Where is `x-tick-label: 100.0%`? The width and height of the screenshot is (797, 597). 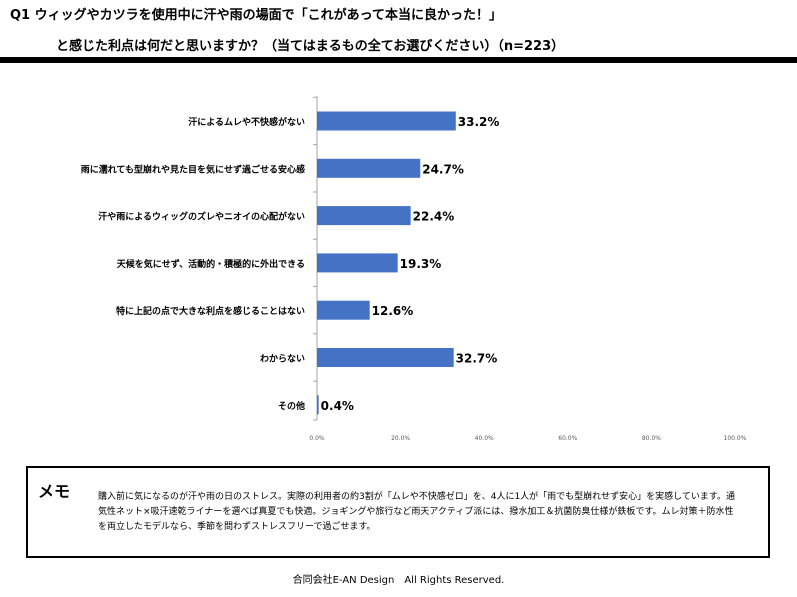
x-tick-label: 100.0% is located at coordinates (735, 438).